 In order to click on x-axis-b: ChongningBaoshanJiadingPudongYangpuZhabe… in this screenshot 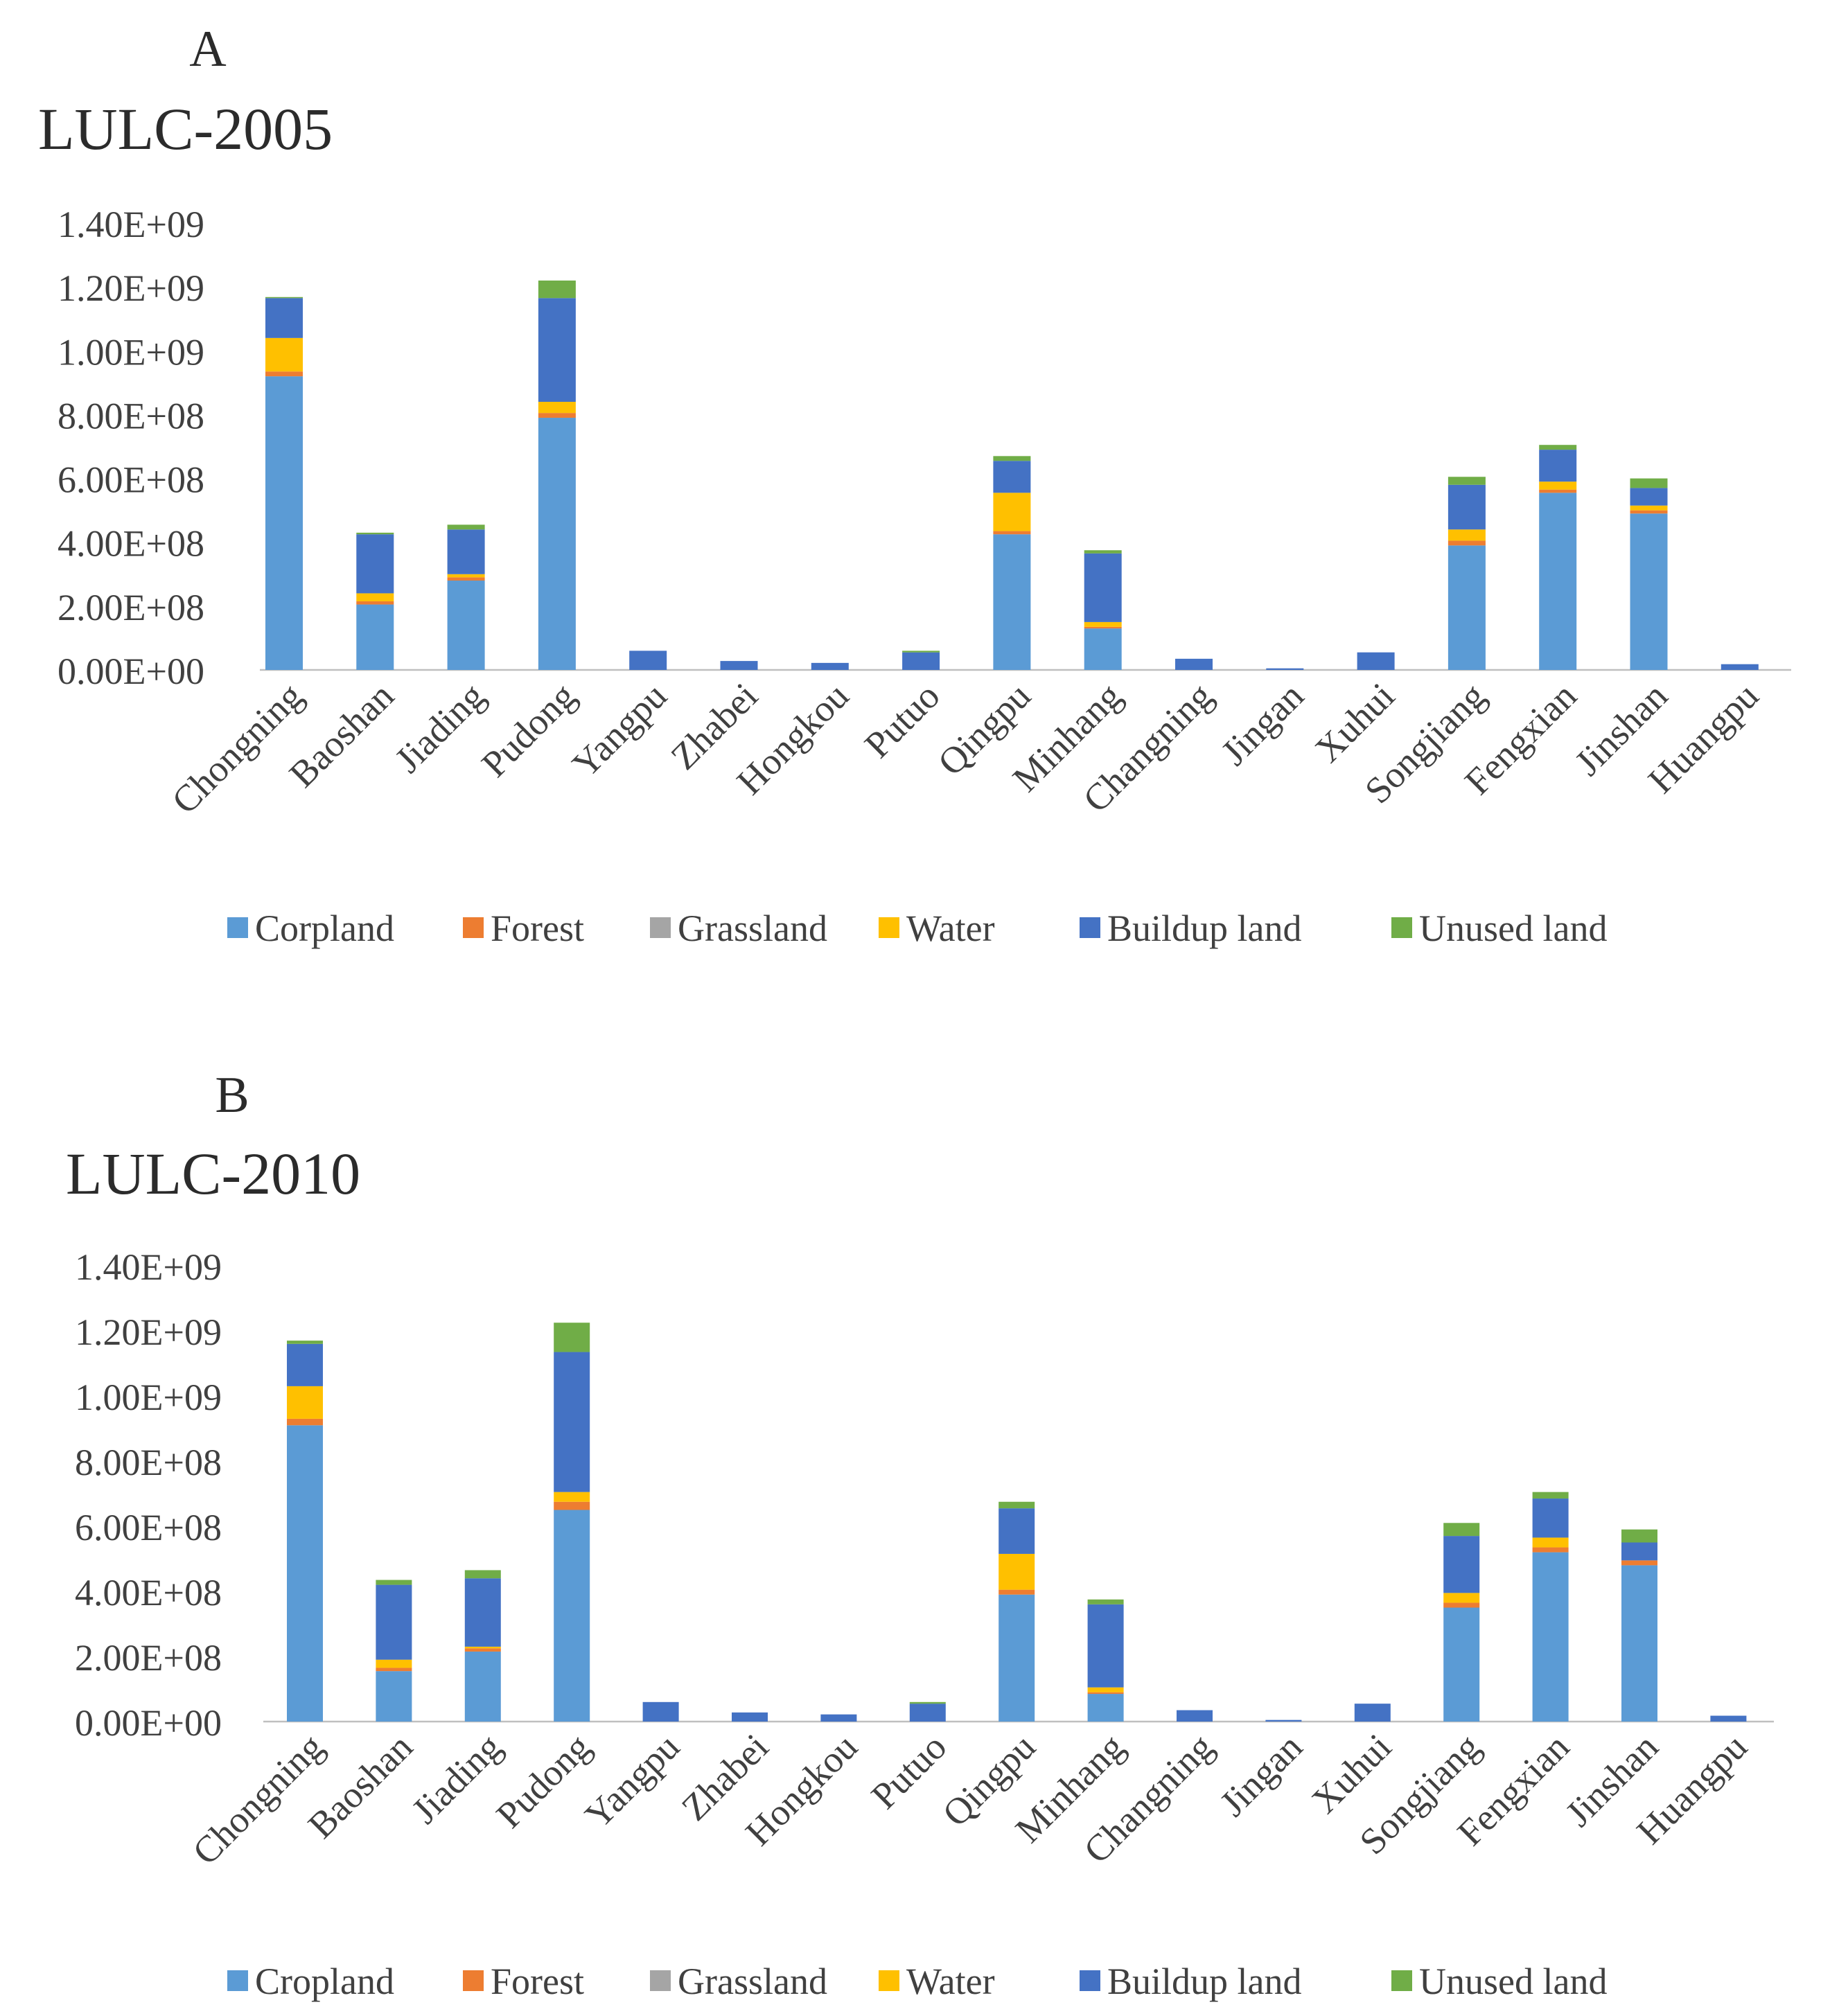, I will do `click(969, 1799)`.